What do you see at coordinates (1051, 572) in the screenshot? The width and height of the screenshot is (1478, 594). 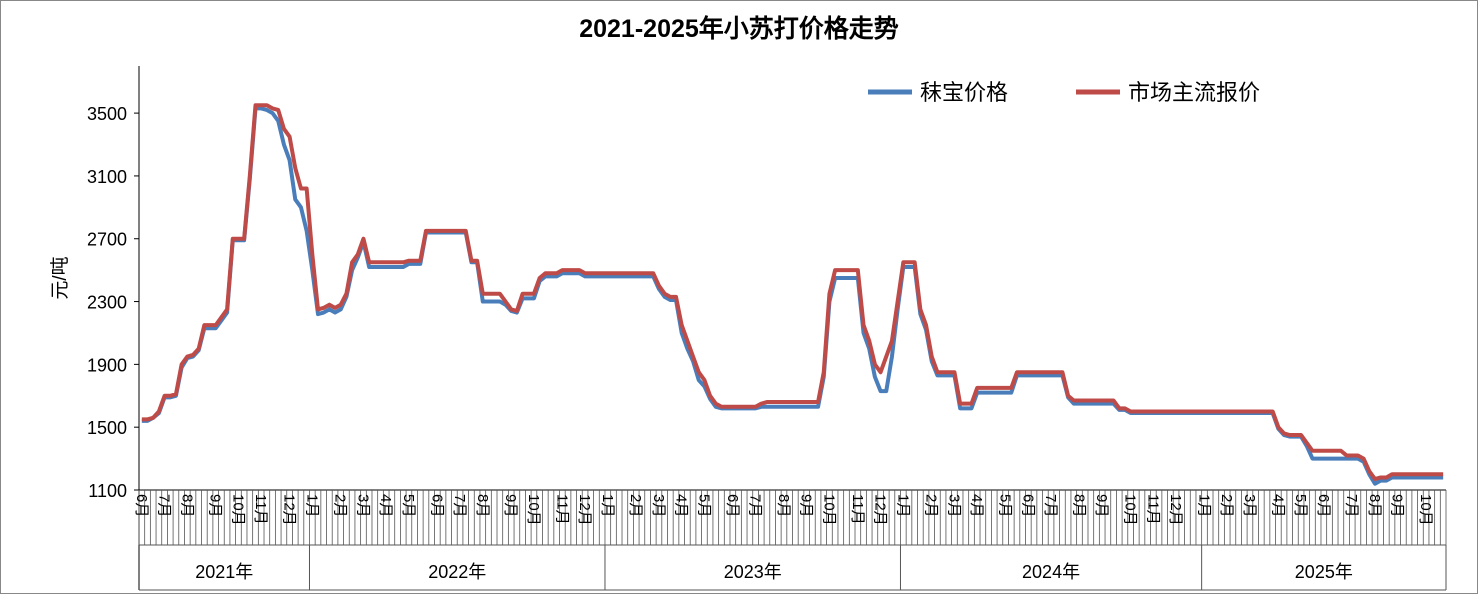 I see `year-label: 2024年` at bounding box center [1051, 572].